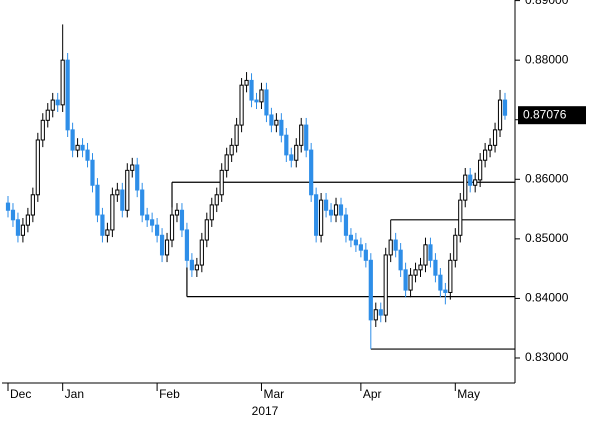 Image resolution: width=600 pixels, height=430 pixels. Describe the element at coordinates (273, 394) in the screenshot. I see `x-tick-label: Mar` at that location.